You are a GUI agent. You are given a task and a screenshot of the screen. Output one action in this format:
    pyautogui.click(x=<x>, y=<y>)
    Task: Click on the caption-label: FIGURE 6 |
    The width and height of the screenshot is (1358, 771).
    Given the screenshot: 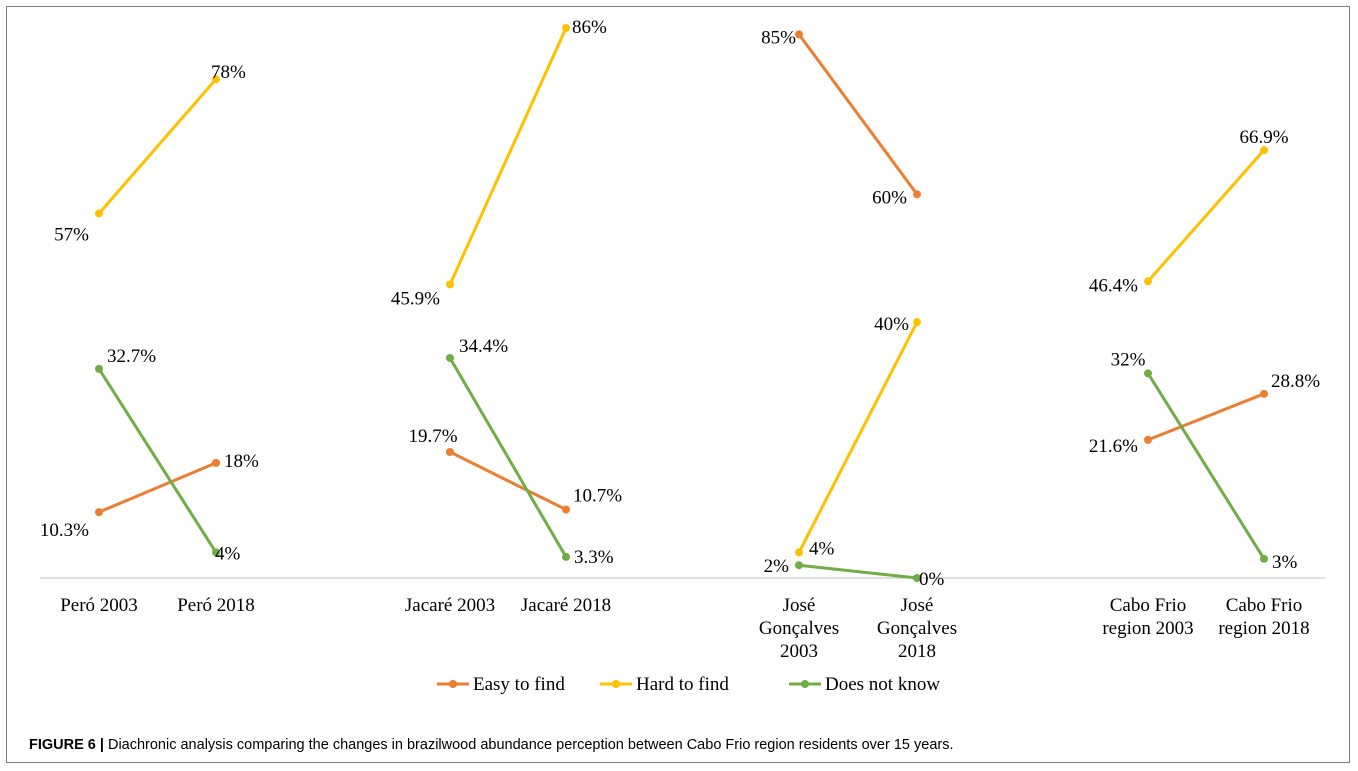 What is the action you would take?
    pyautogui.click(x=66, y=745)
    